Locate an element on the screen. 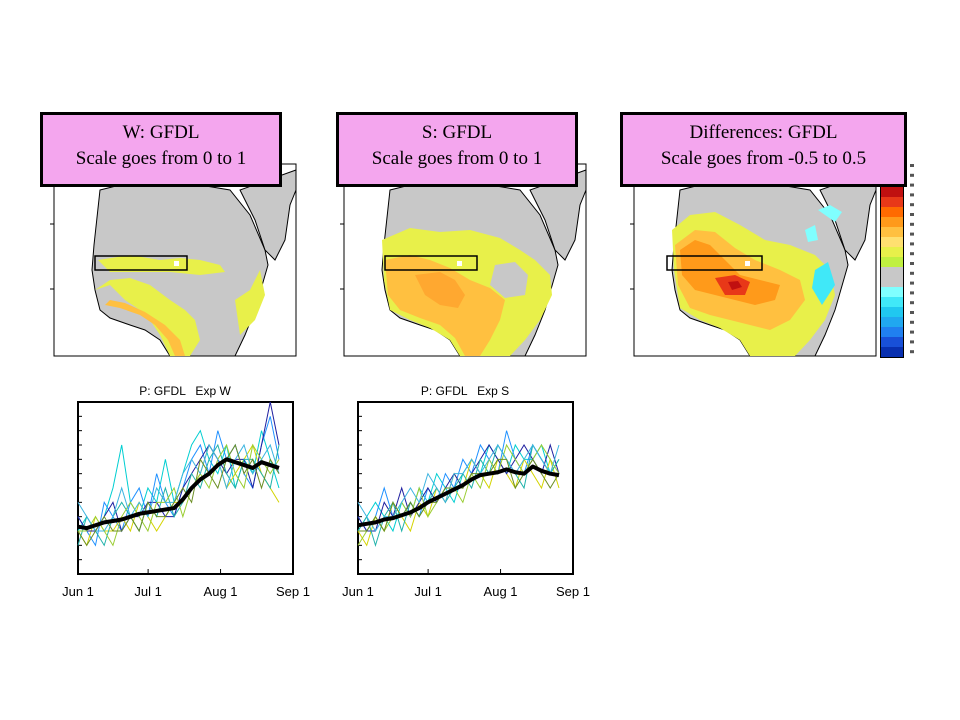 This screenshot has height=720, width=960. map-w-title-box: W: GFDL Scale goes from 0 to 1 is located at coordinates (161, 149).